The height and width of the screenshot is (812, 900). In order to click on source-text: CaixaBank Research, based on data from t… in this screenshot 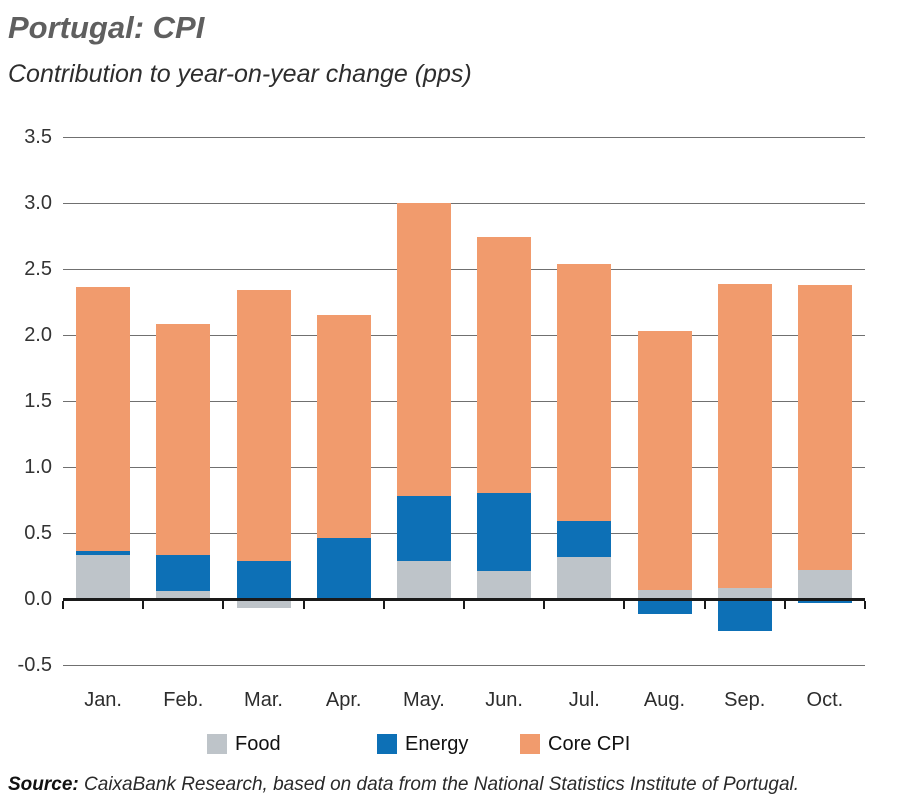, I will do `click(439, 784)`.